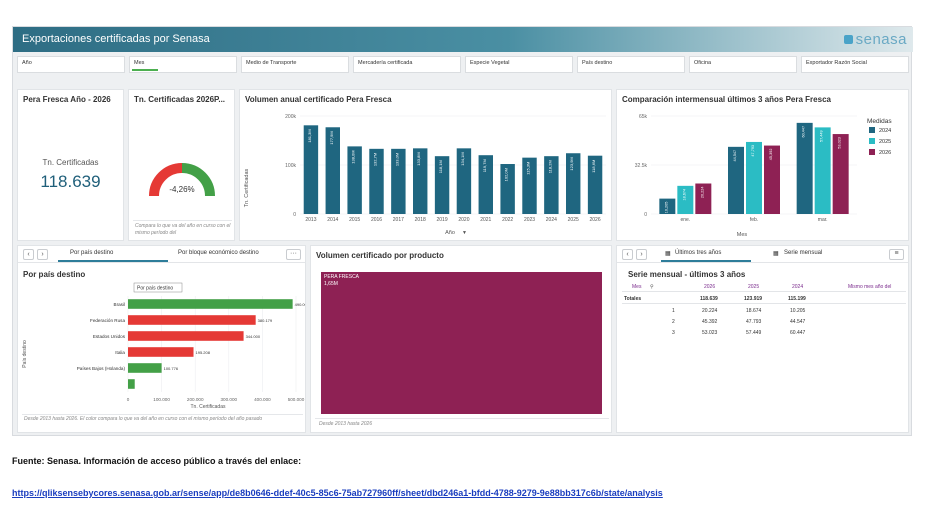 This screenshot has height=531, width=936. Describe the element at coordinates (295, 64) in the screenshot. I see `filter-medio-transporte: Medio de Transporte` at that location.